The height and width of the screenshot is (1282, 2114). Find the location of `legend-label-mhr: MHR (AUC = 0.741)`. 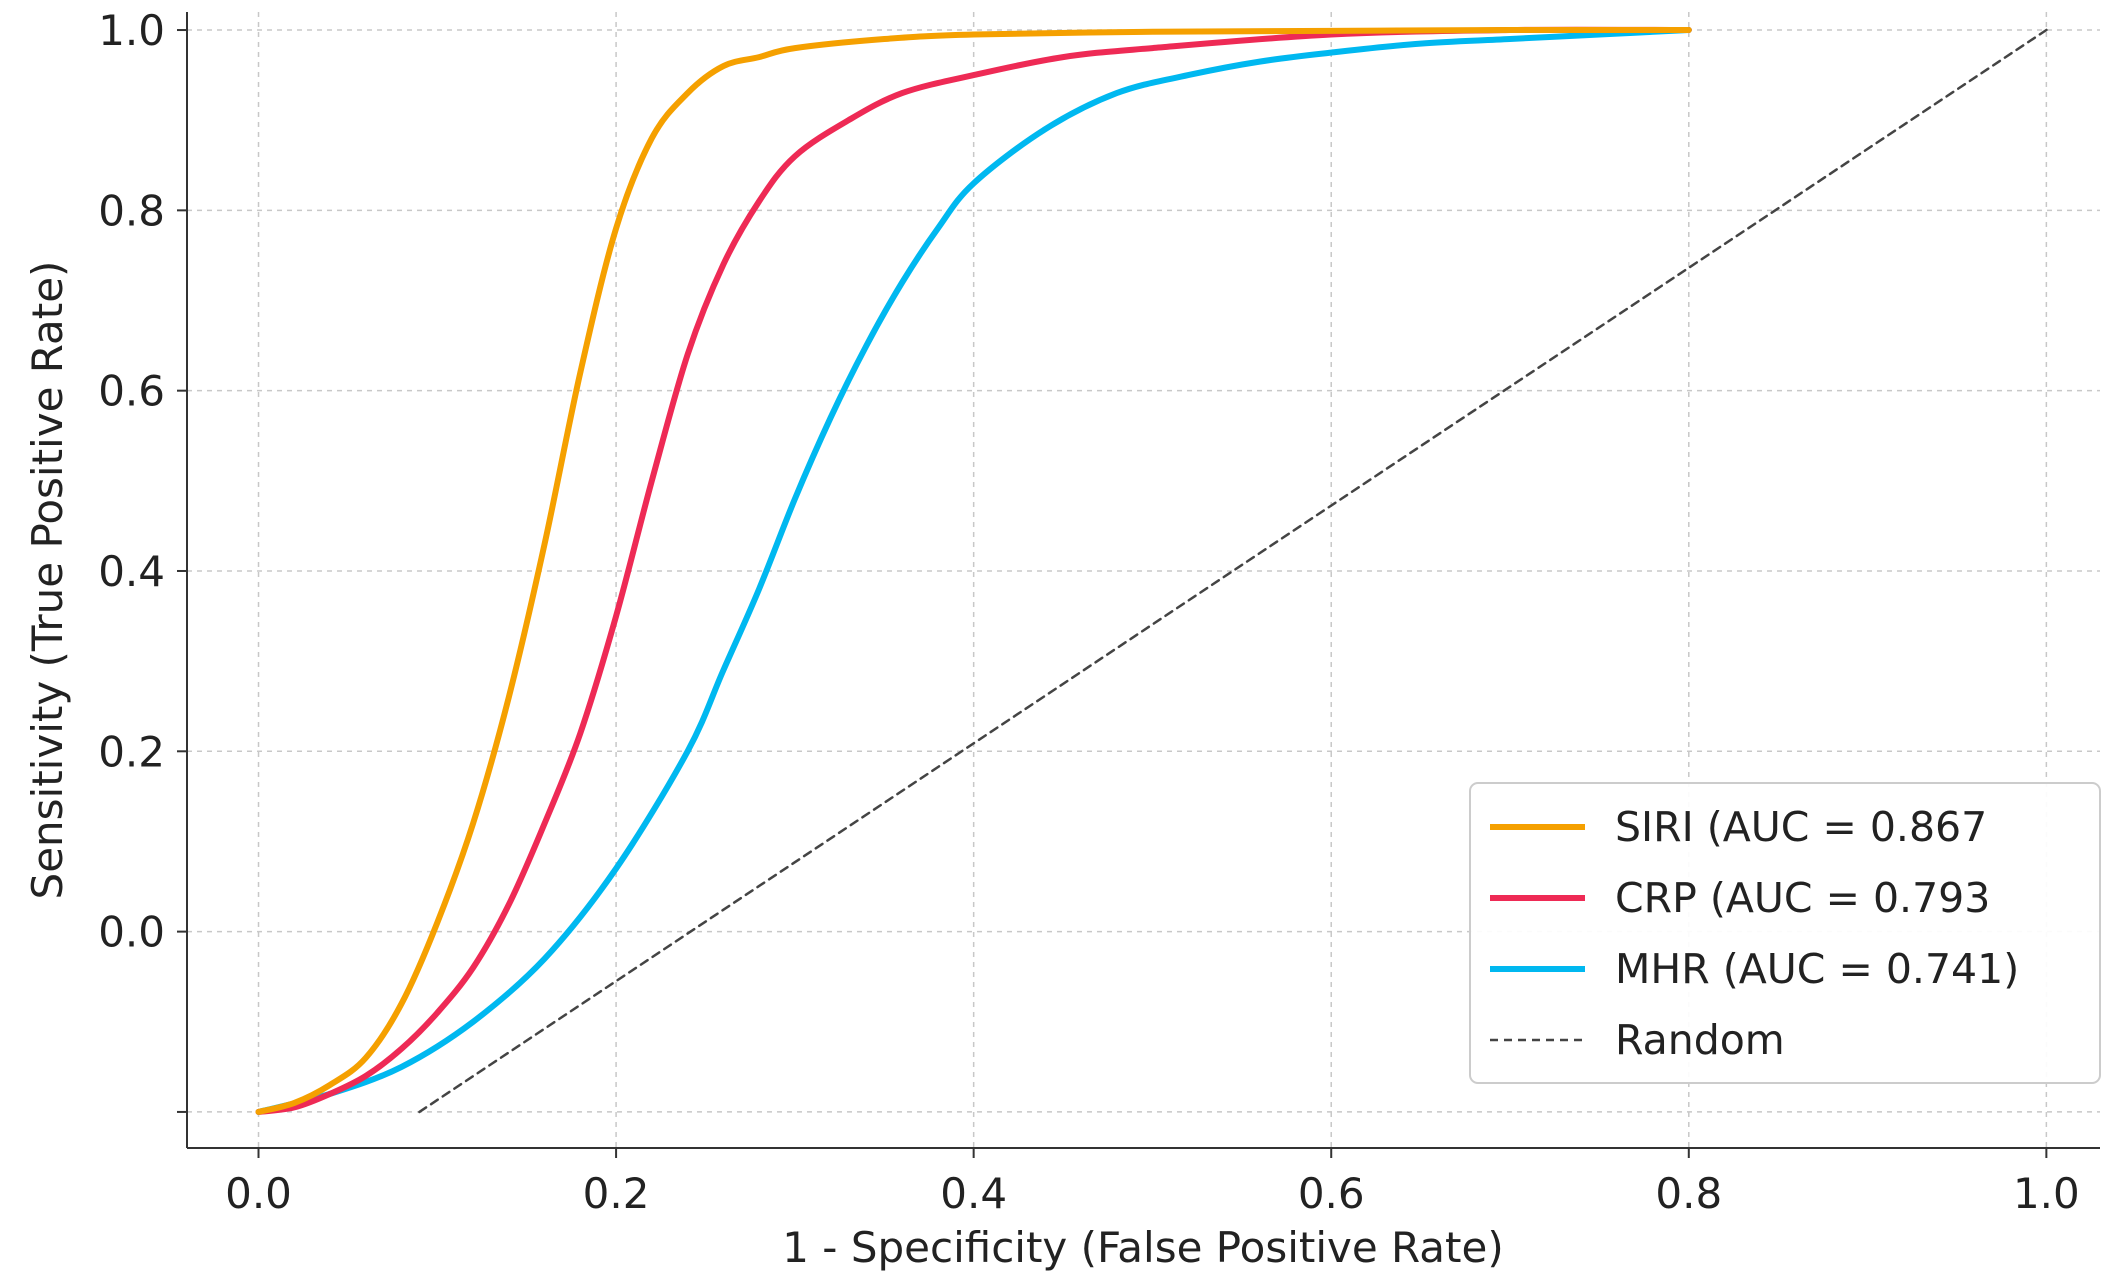

legend-label-mhr: MHR (AUC = 0.741) is located at coordinates (1817, 969).